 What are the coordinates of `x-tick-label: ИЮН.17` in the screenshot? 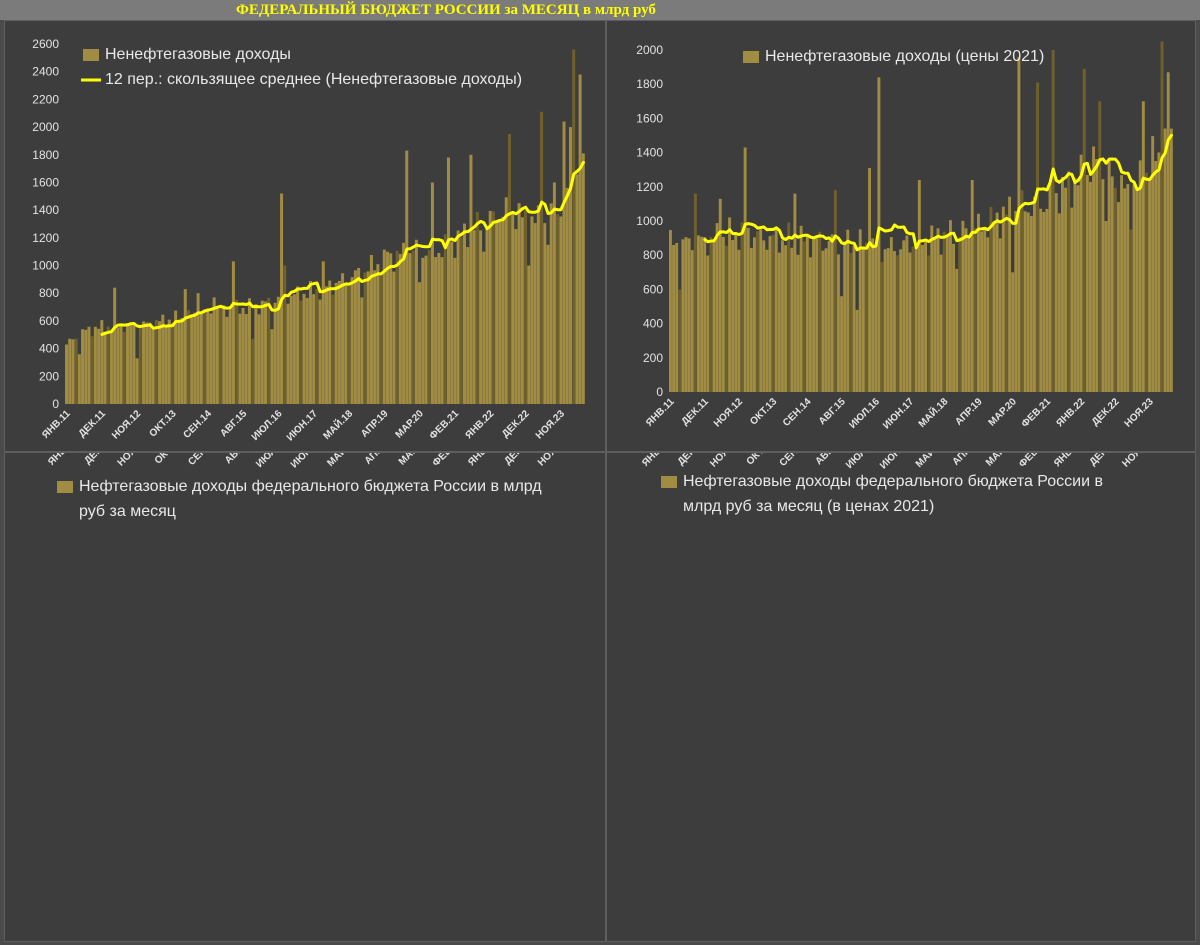 It's located at (895, 462).